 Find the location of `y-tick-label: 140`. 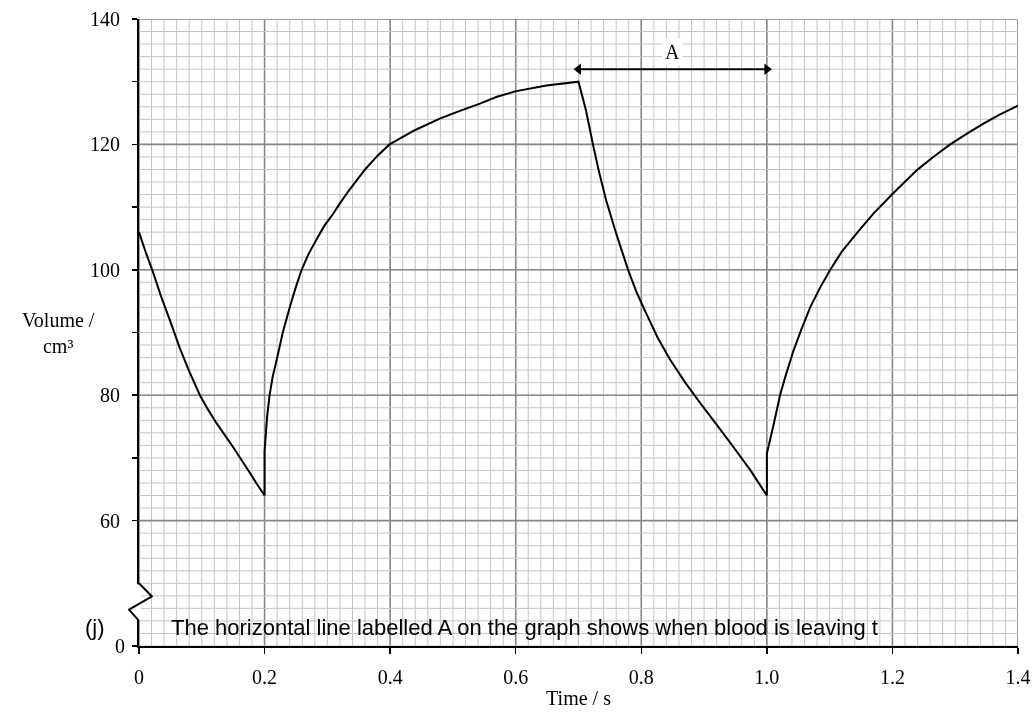

y-tick-label: 140 is located at coordinates (105, 19).